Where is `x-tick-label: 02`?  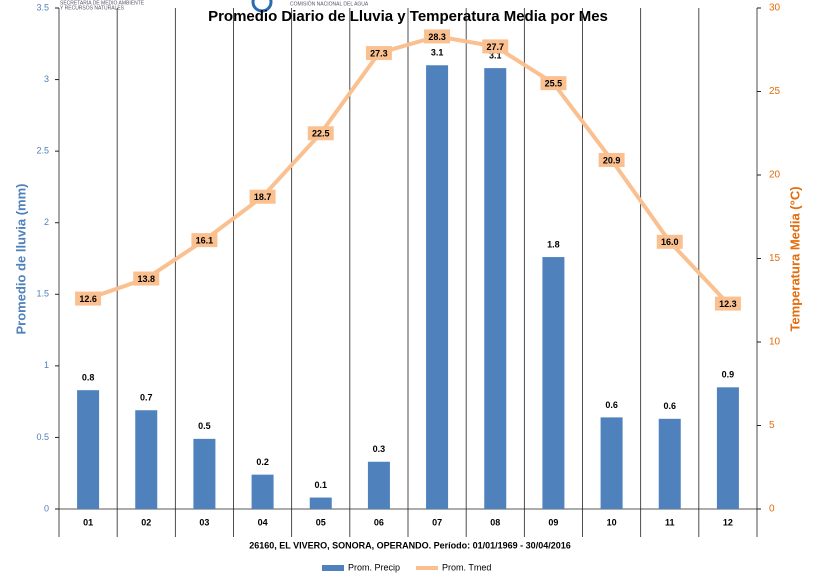
x-tick-label: 02 is located at coordinates (146, 522).